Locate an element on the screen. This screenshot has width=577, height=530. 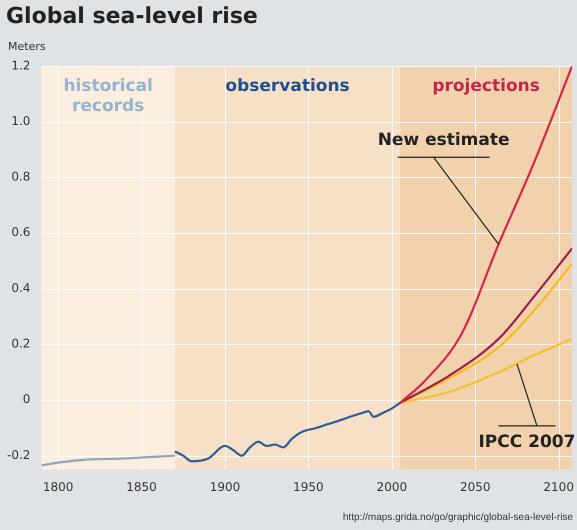
y-axis-title: Meters is located at coordinates (27, 46).